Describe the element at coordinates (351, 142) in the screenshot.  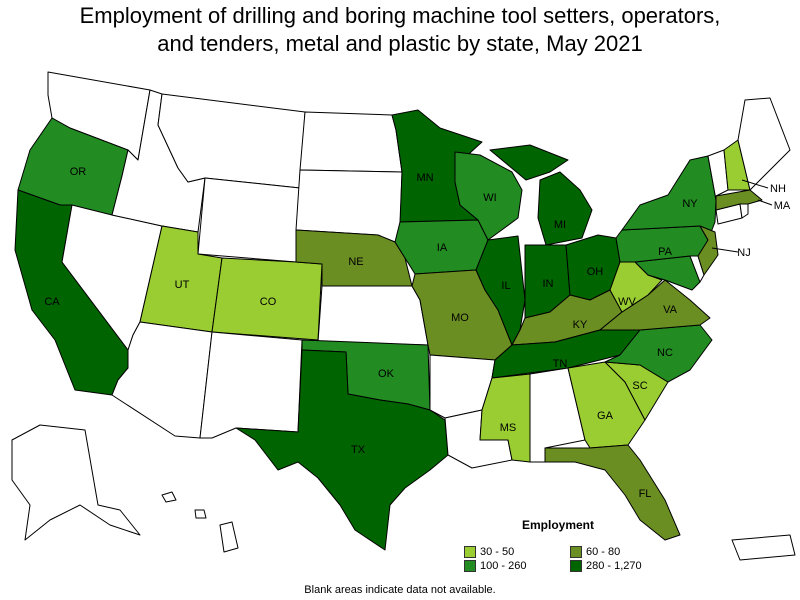
I see `state-ND` at that location.